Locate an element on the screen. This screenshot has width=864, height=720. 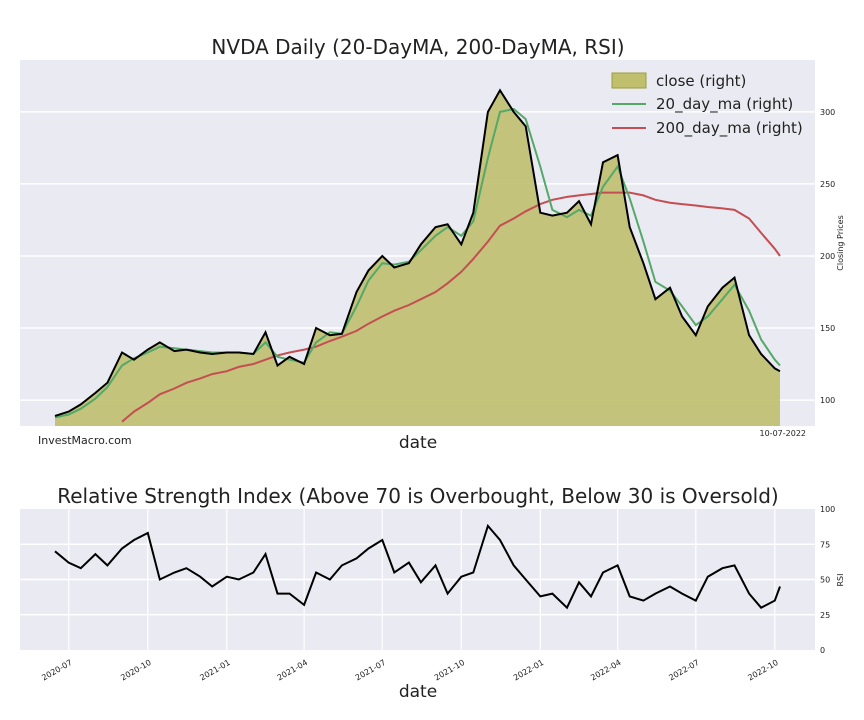
price-chart-title: NVDA Daily (20-DayMA, 200-DayMA, RSI) is located at coordinates (417, 47).